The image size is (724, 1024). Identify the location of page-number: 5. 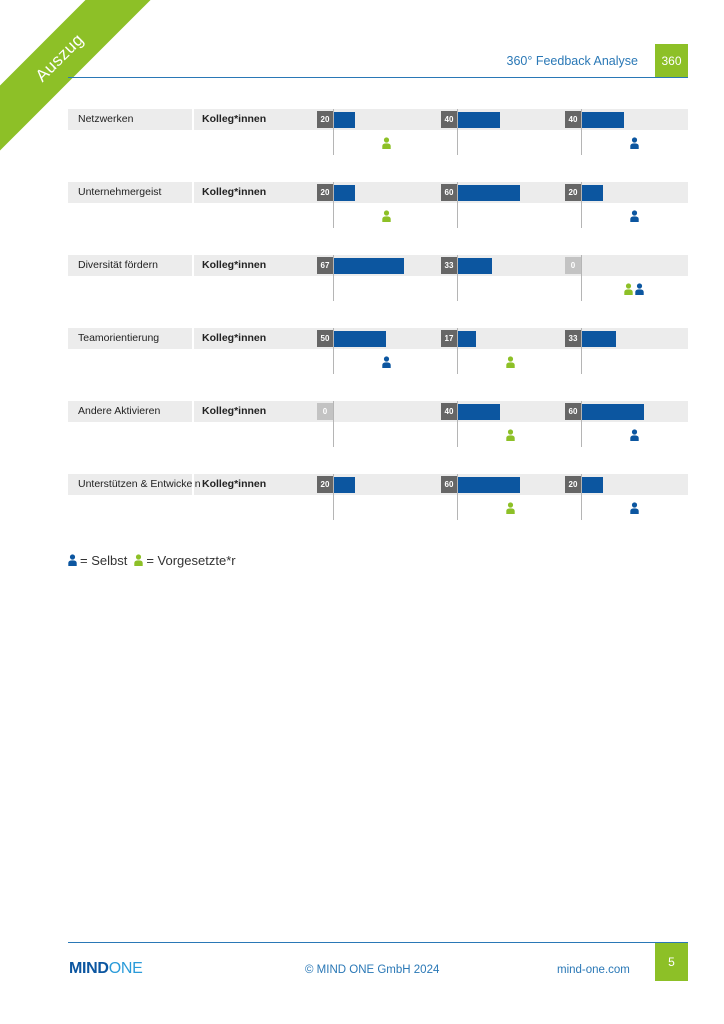
(671, 962).